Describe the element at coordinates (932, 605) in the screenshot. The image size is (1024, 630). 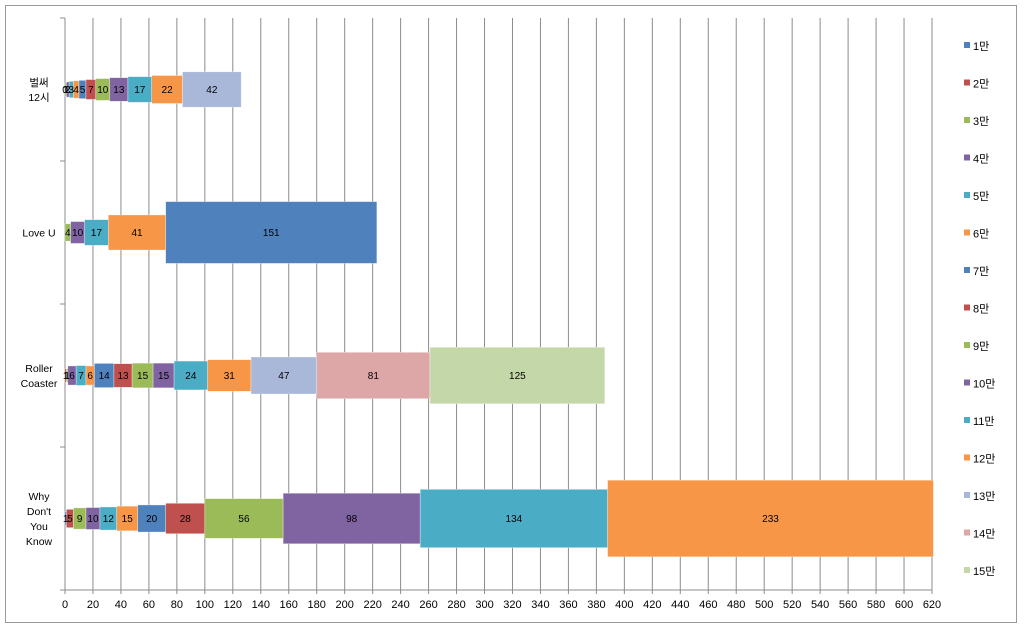
I see `x-tick-label: 620` at that location.